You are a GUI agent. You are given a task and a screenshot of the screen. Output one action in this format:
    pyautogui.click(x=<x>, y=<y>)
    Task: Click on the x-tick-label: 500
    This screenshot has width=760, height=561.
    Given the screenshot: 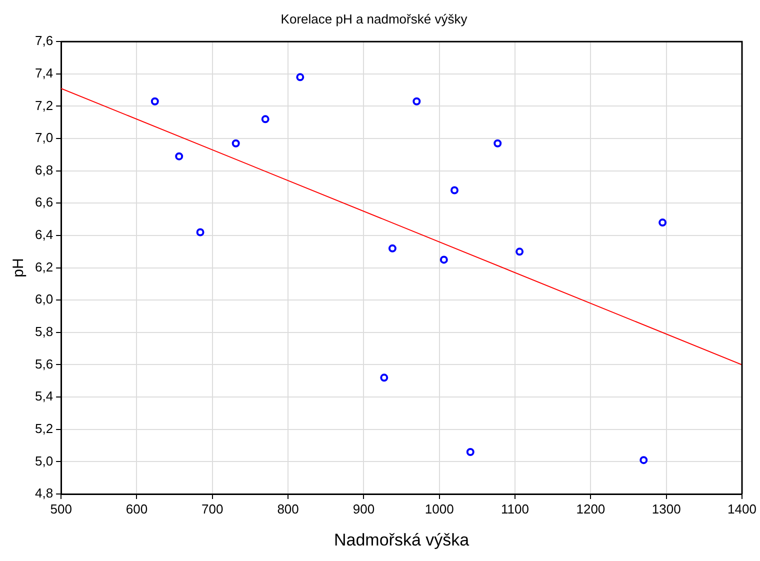 What is the action you would take?
    pyautogui.click(x=61, y=508)
    